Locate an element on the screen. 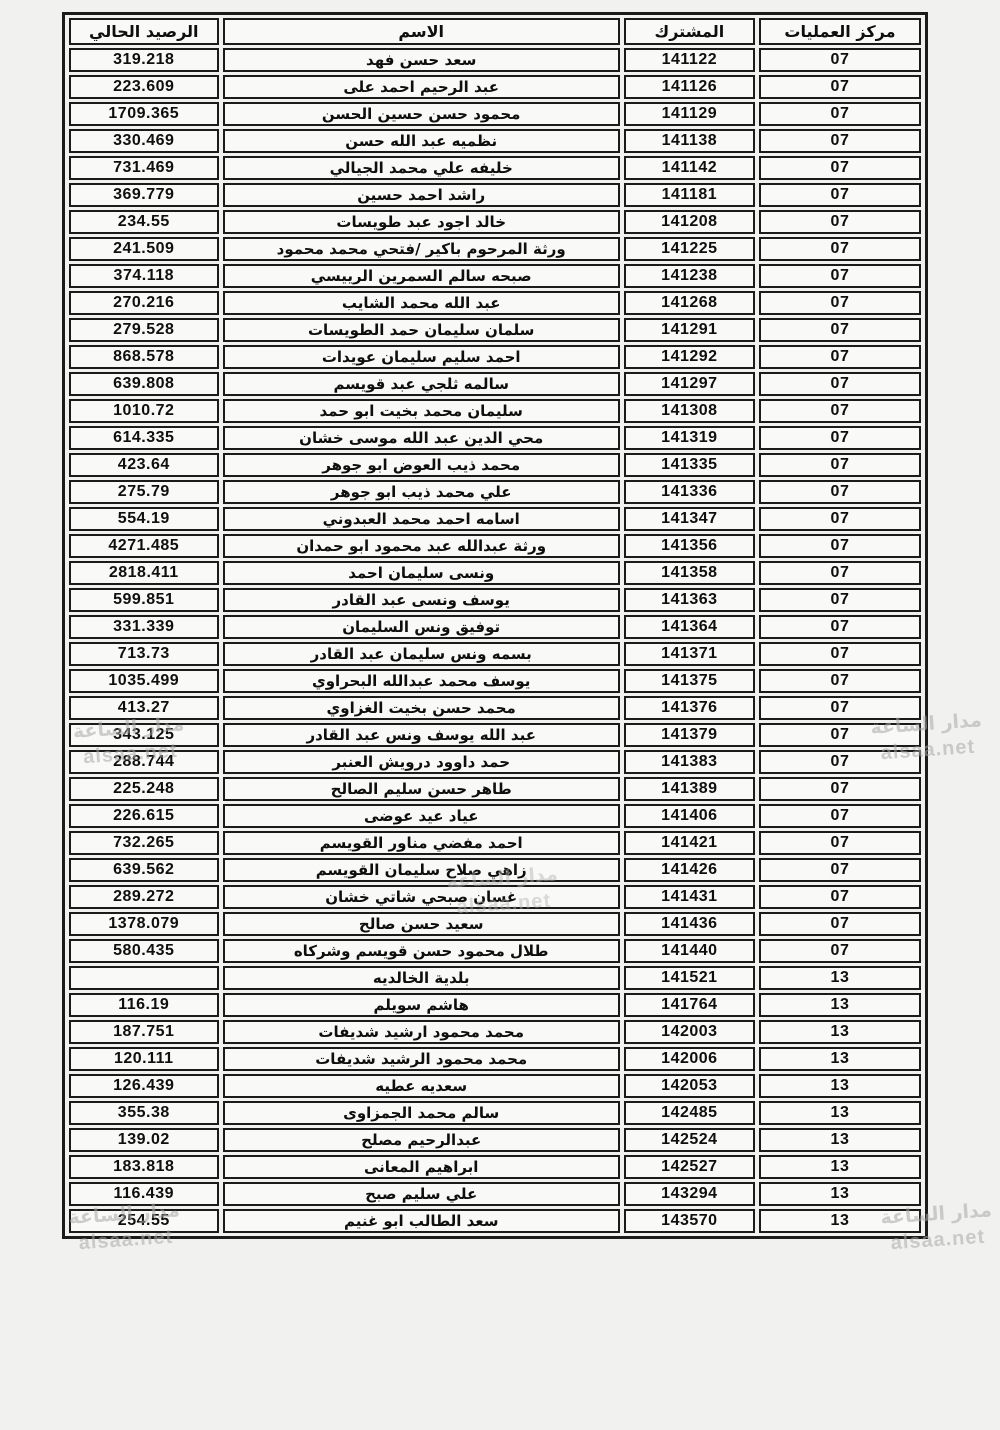 Image resolution: width=1000 pixels, height=1430 pixels. cell-balance: 289.272 is located at coordinates (144, 897).